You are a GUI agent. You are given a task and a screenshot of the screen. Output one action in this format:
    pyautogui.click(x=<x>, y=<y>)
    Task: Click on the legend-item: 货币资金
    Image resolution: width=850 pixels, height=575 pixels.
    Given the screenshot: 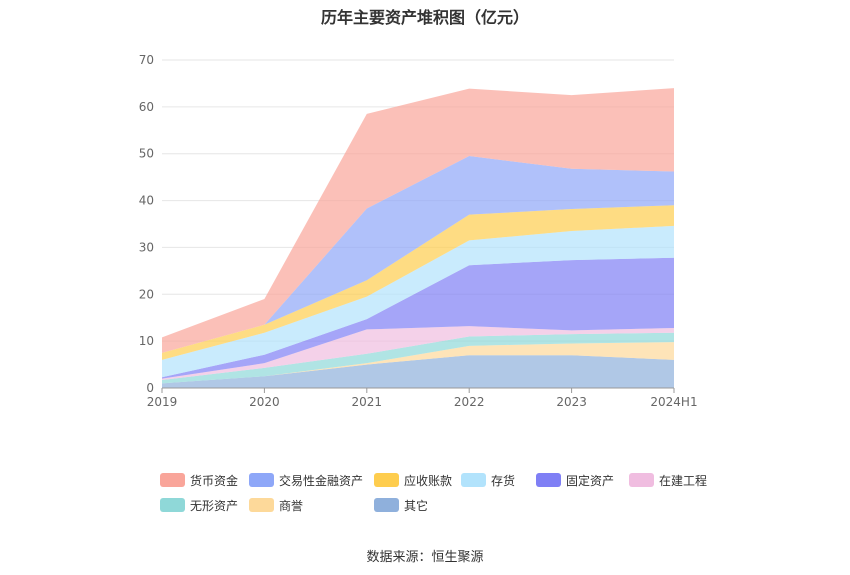 What is the action you would take?
    pyautogui.click(x=199, y=480)
    